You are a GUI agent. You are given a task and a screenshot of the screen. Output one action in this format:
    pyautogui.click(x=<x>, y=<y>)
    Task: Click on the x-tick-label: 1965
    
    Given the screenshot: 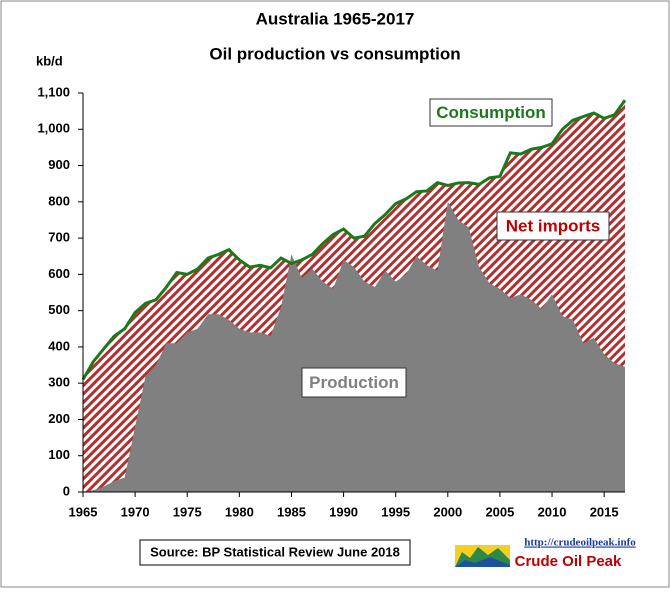 What is the action you would take?
    pyautogui.click(x=83, y=511)
    